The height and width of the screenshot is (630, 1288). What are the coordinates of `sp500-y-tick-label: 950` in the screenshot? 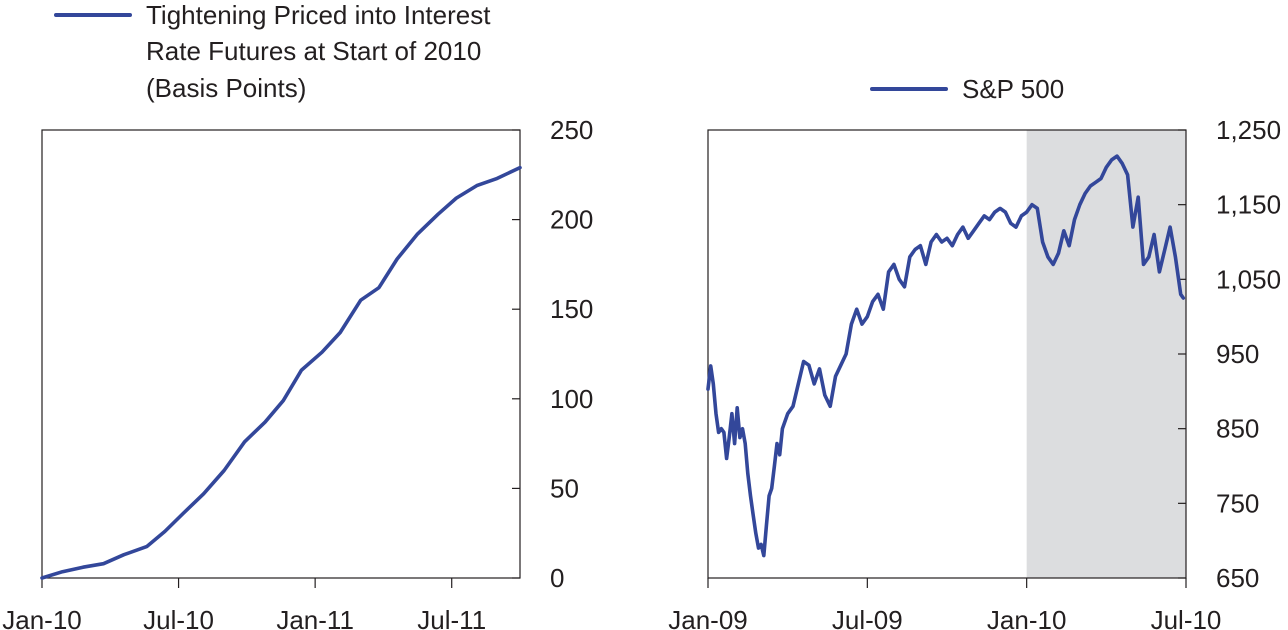 It's located at (1237, 354).